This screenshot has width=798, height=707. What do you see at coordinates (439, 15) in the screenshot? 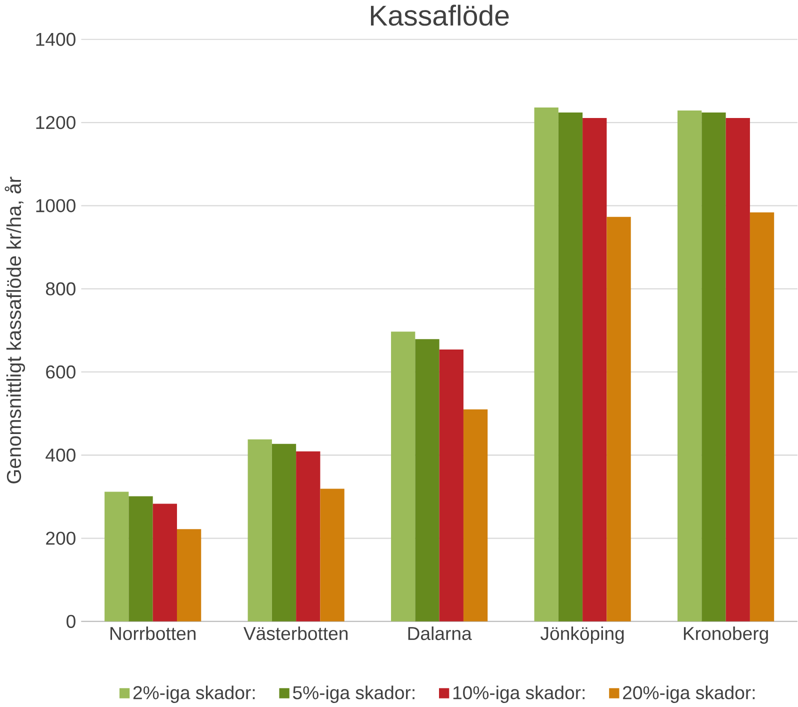
I see `chart-title: Kassaflöde` at bounding box center [439, 15].